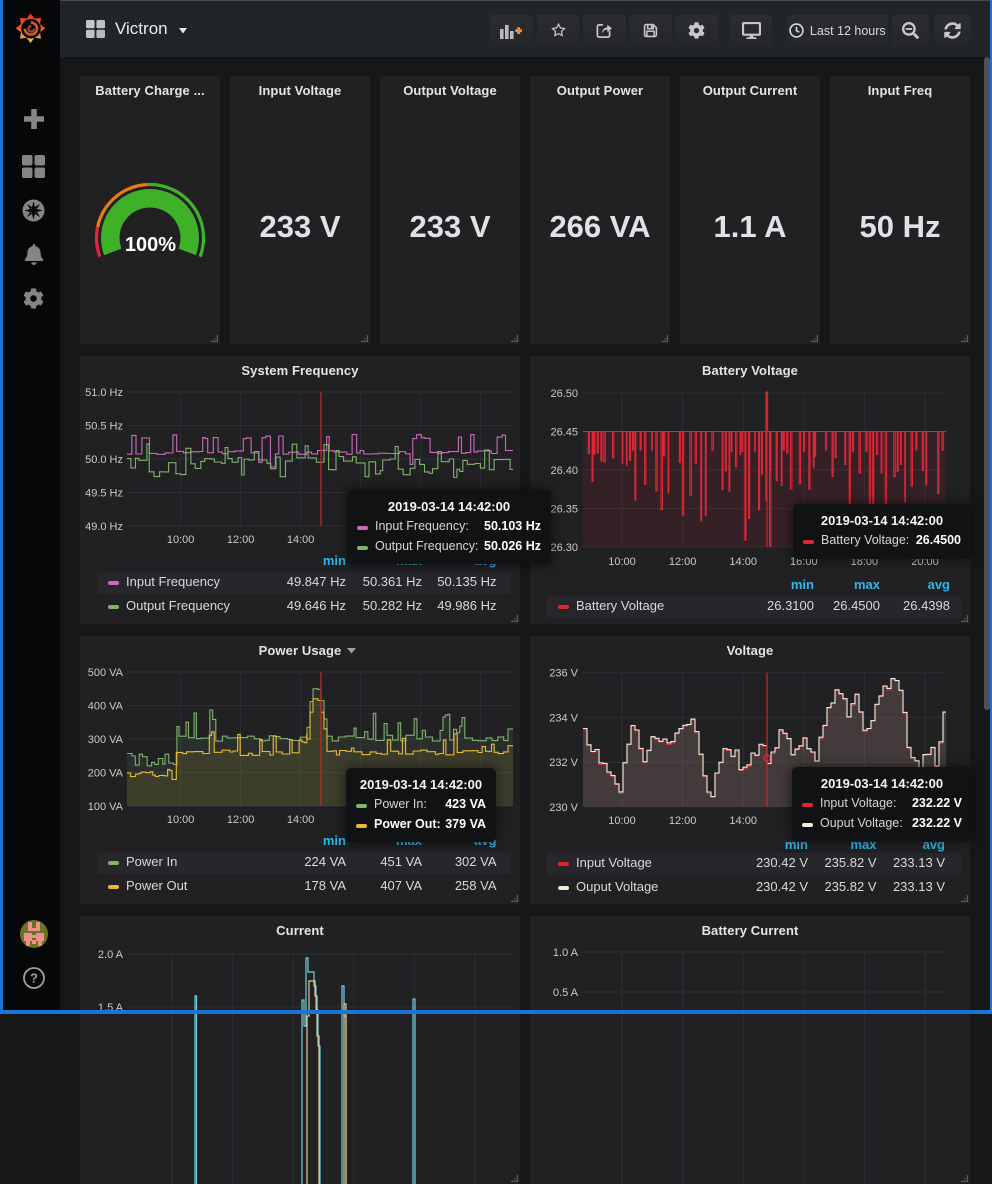 The image size is (992, 1184). What do you see at coordinates (566, 953) in the screenshot?
I see `svg-text: 1.0 A` at bounding box center [566, 953].